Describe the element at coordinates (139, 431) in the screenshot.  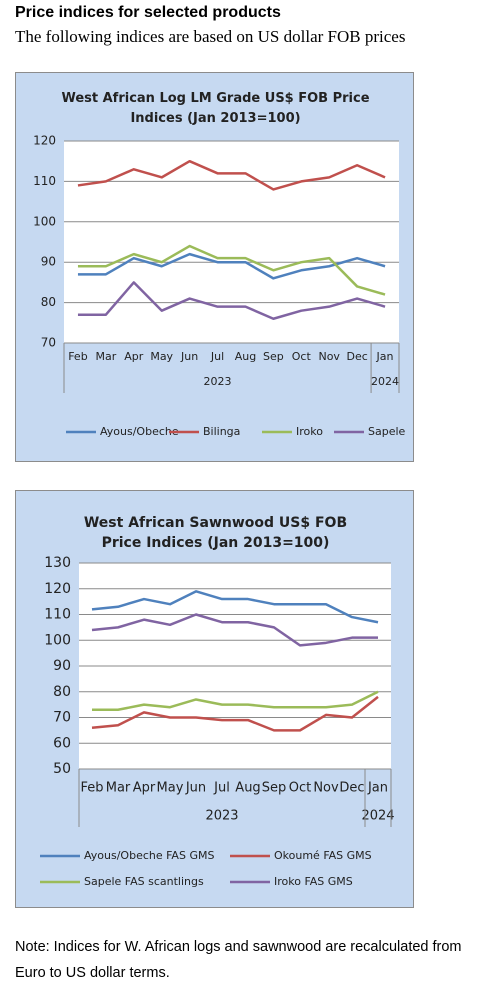
I see `legend-label: Ayous/Obeche` at that location.